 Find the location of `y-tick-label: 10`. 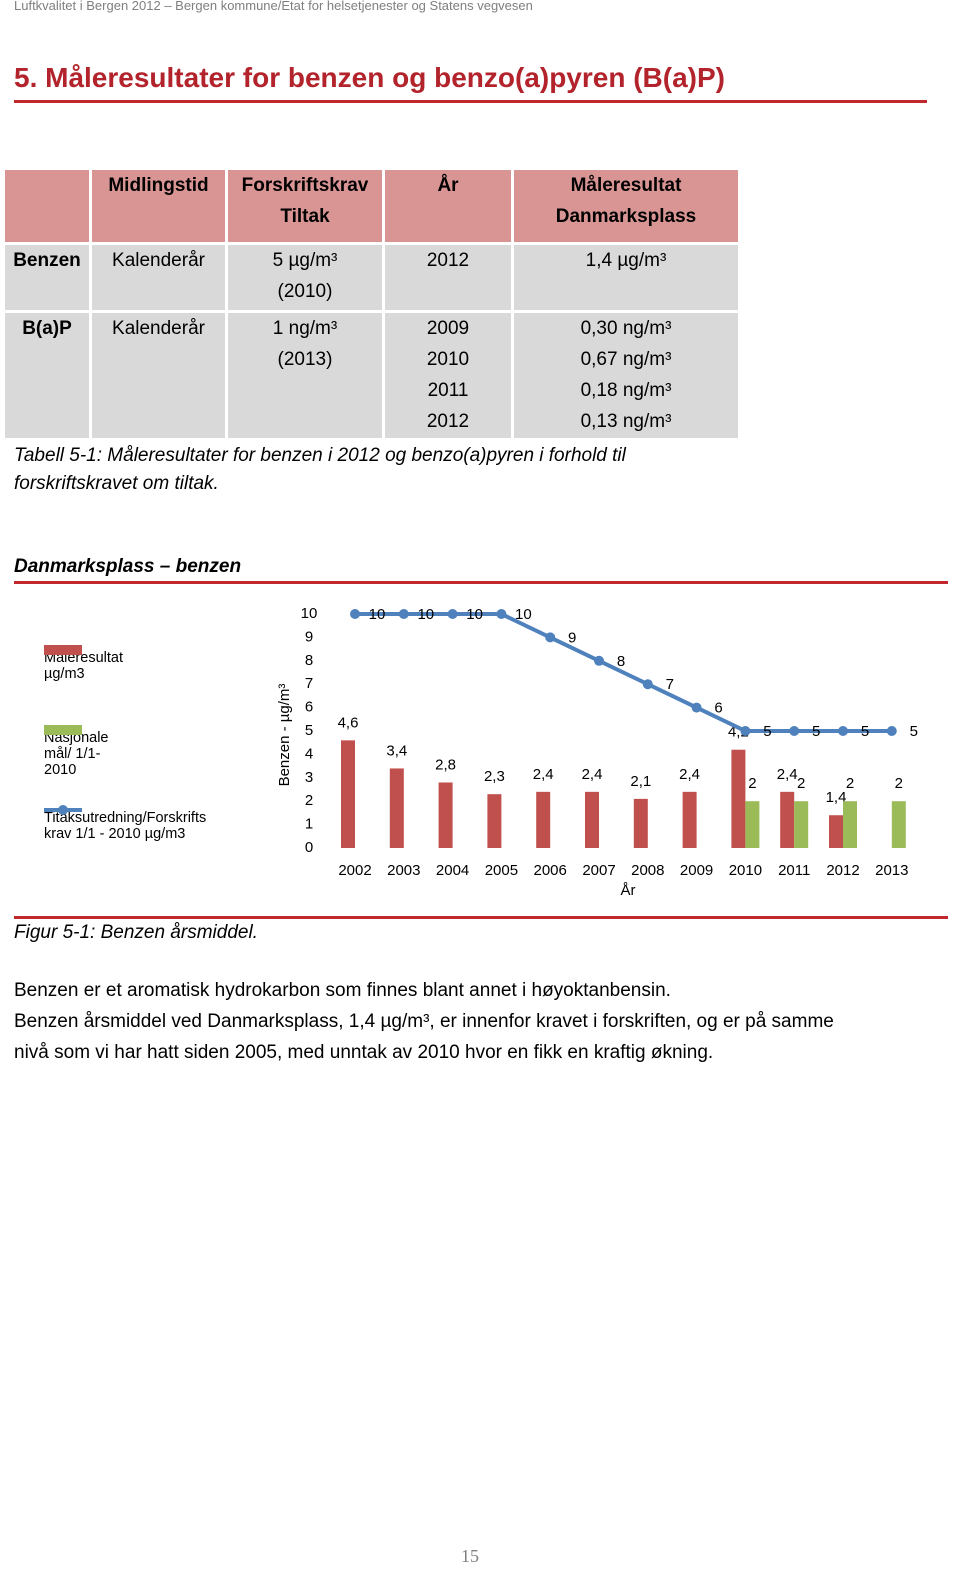

y-tick-label: 10 is located at coordinates (309, 613).